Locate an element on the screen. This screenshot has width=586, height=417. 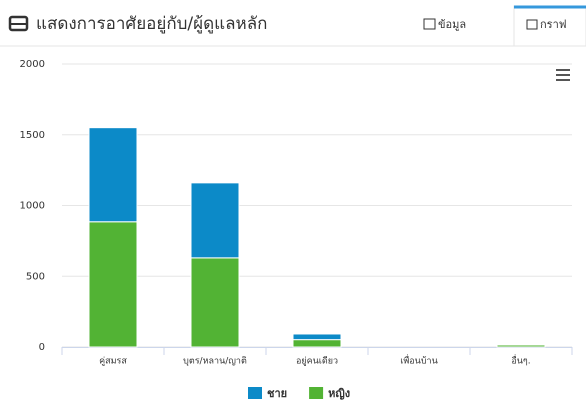
y-tick-label: 2000 is located at coordinates (32, 64).